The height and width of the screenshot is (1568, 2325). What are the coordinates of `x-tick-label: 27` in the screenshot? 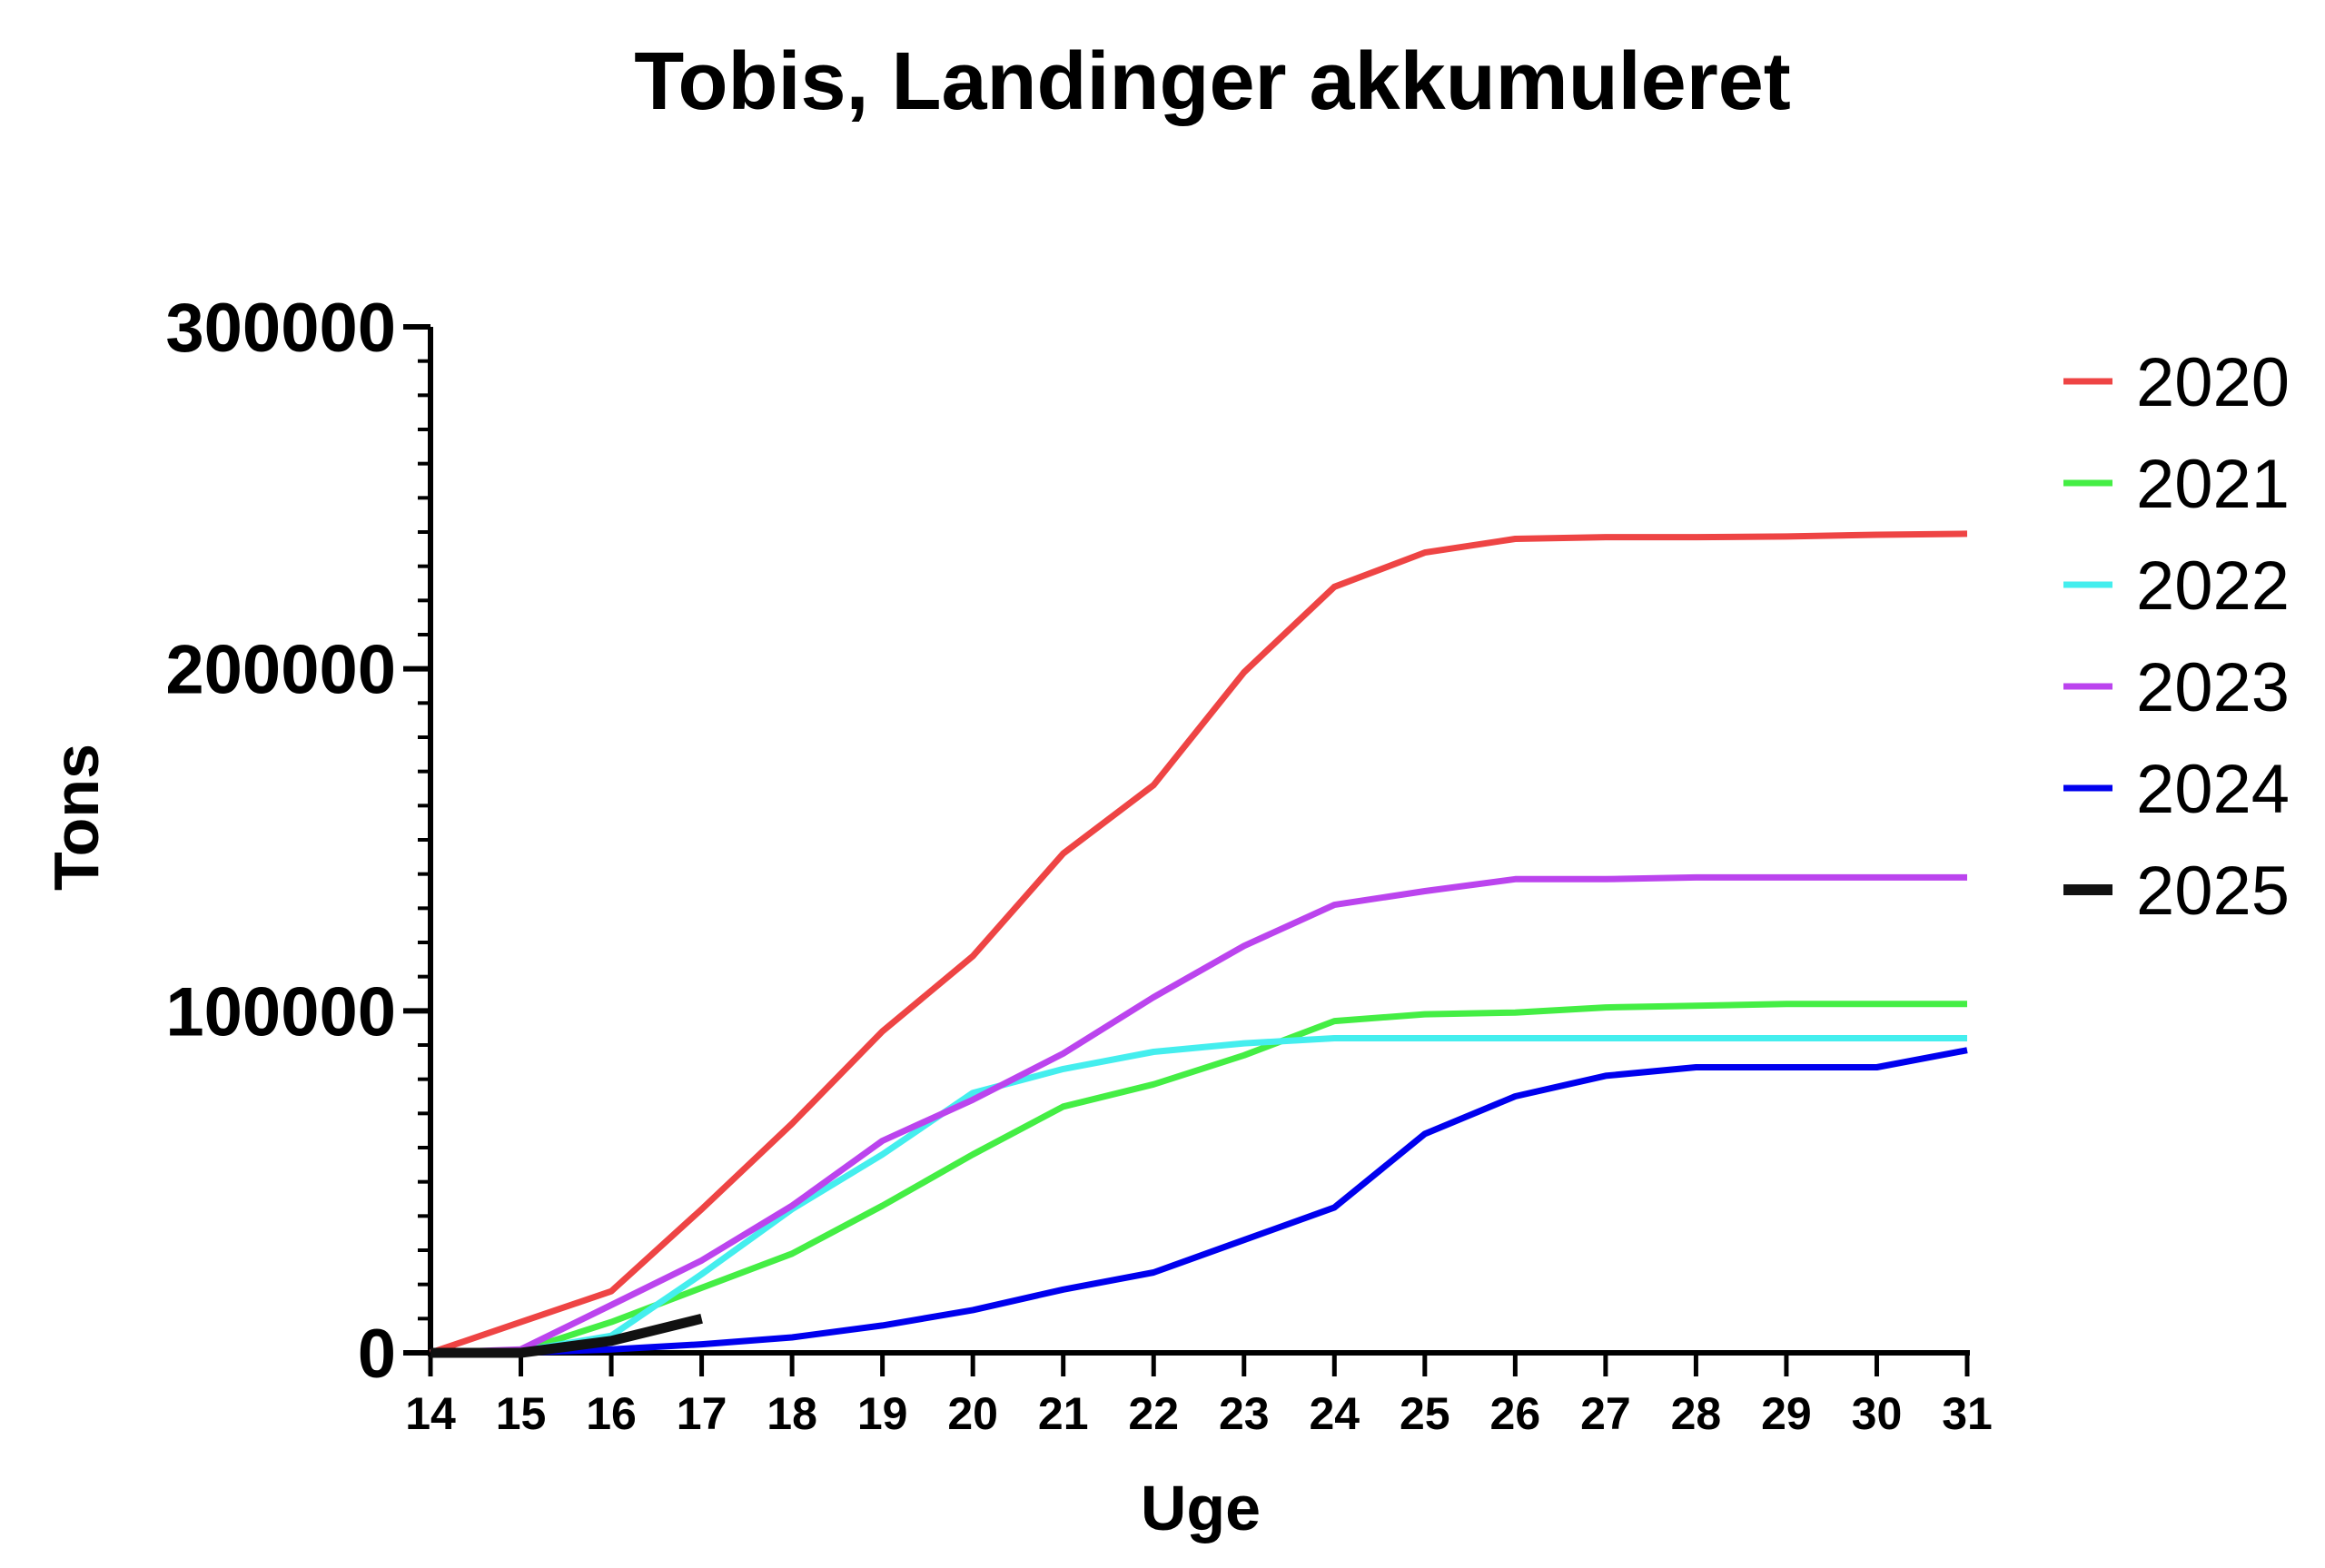 It's located at (1605, 1413).